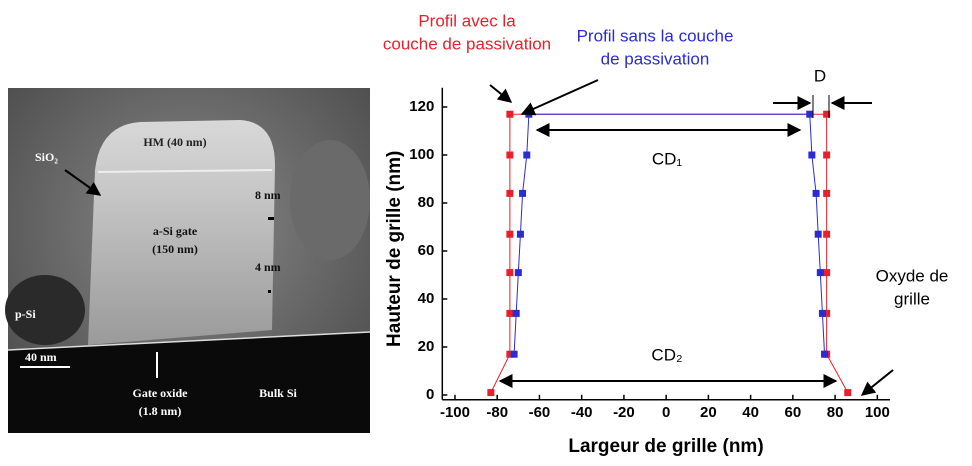 The width and height of the screenshot is (972, 466). Describe the element at coordinates (268, 267) in the screenshot. I see `image-label: 4 nm` at that location.